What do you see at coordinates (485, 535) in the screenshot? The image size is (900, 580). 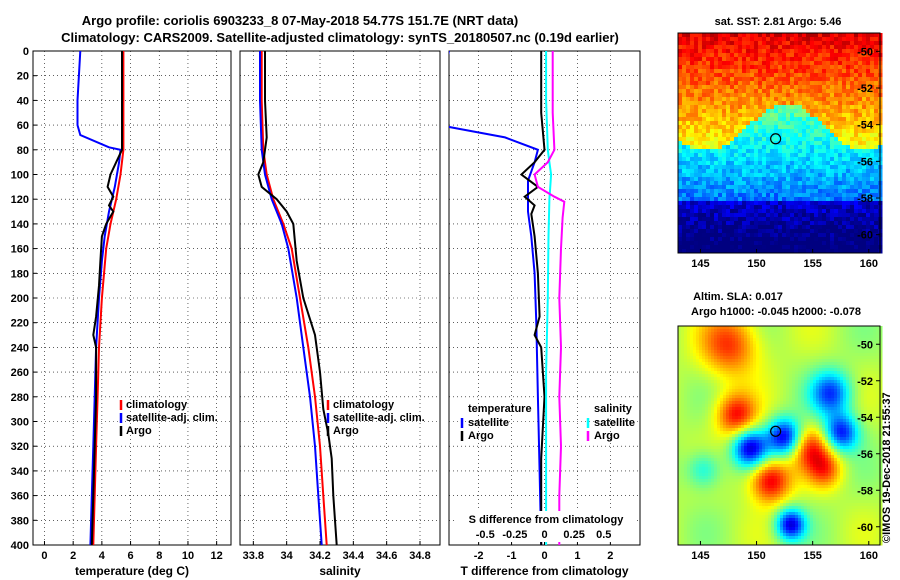 I see `s-axis-tick-label: -0.5` at bounding box center [485, 535].